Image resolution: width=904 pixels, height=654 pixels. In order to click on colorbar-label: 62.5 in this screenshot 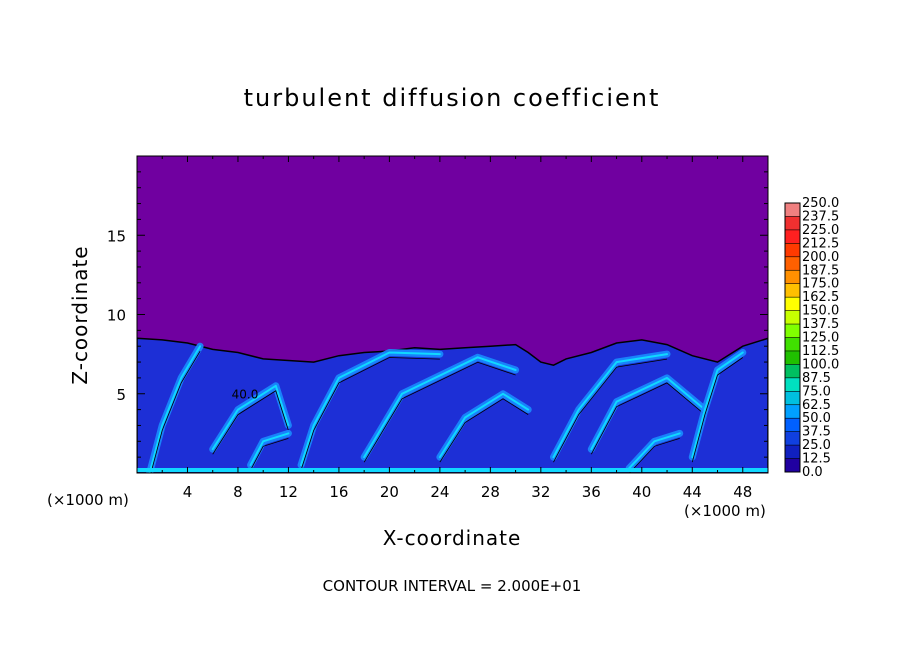, I will do `click(816, 405)`.